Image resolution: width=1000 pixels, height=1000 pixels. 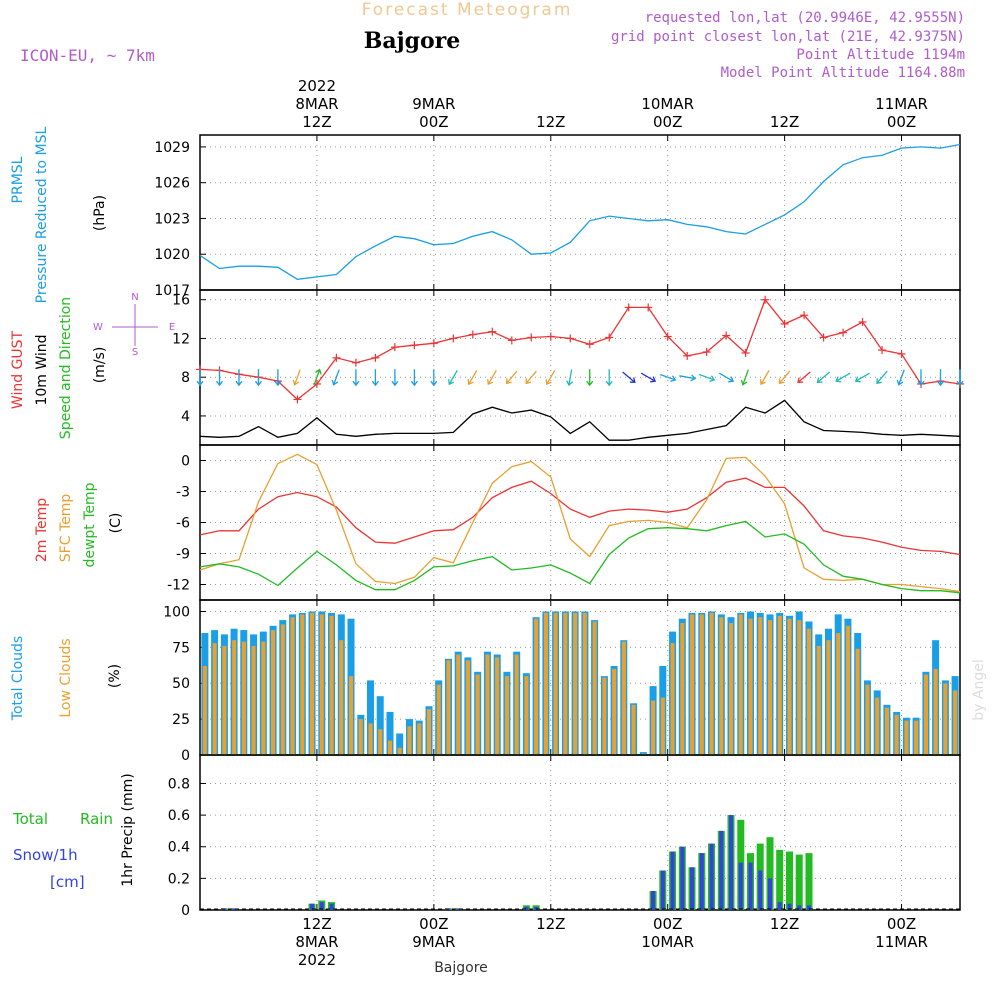 What do you see at coordinates (172, 255) in the screenshot?
I see `y-tick-label: 1020` at bounding box center [172, 255].